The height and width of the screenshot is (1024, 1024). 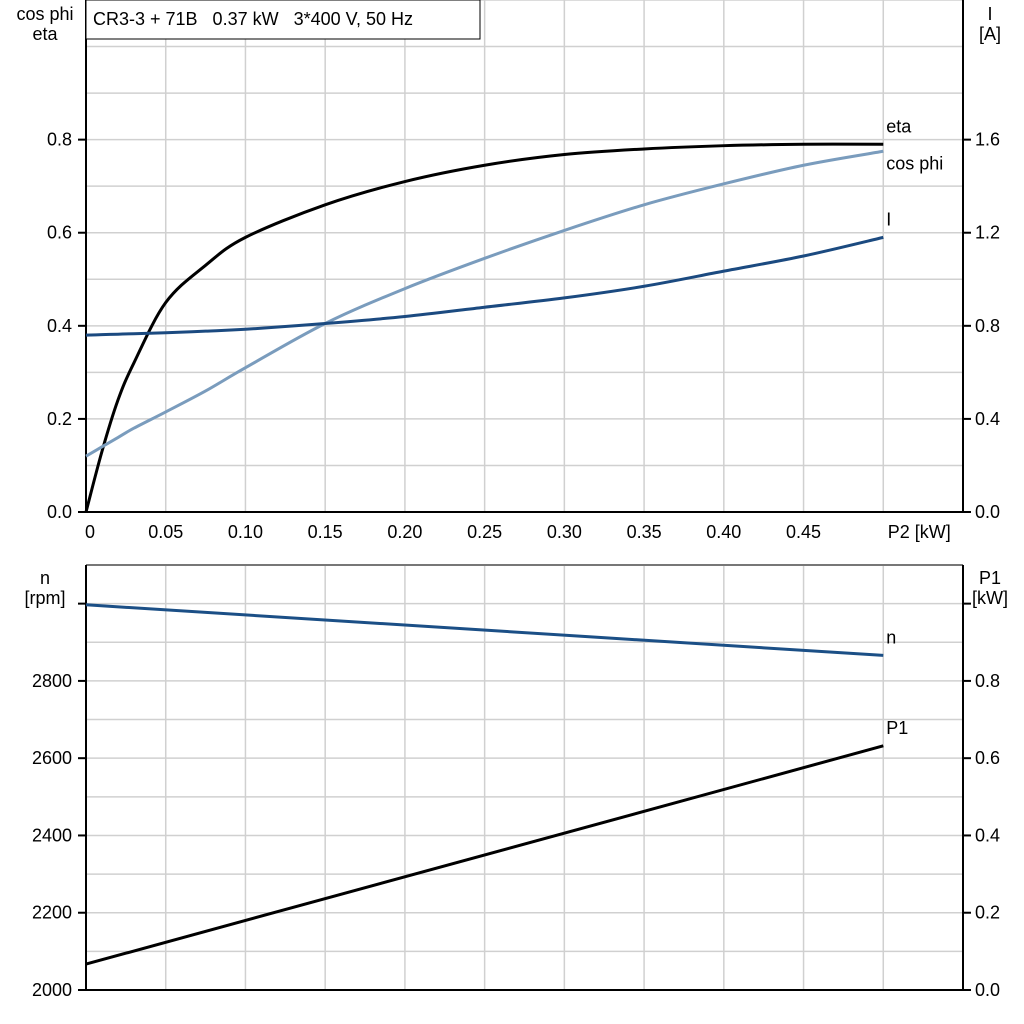 What do you see at coordinates (723, 532) in the screenshot?
I see `x-tick-label: 0.40` at bounding box center [723, 532].